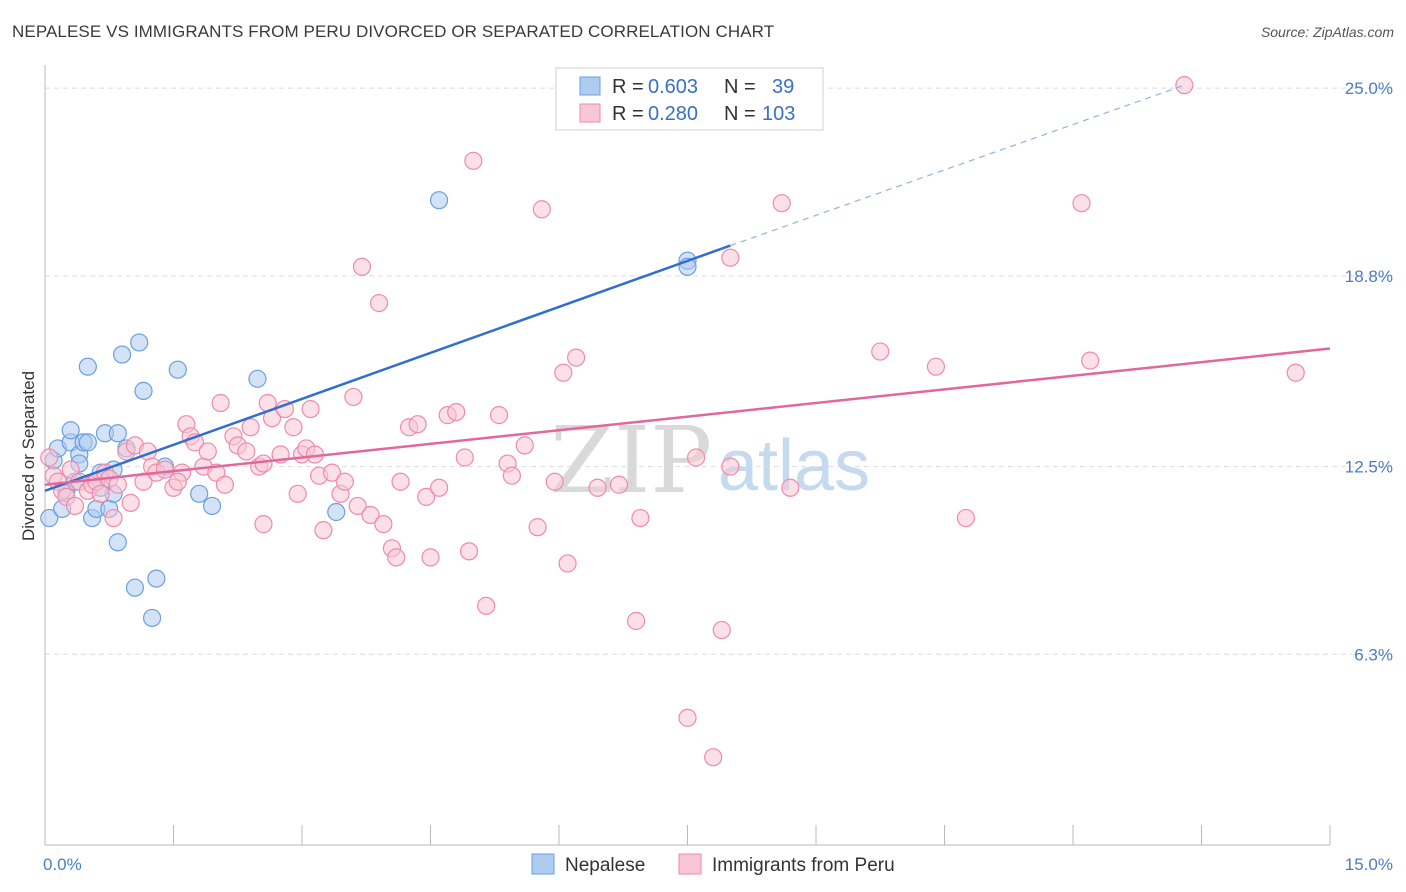  I want to click on peru-trend-line, so click(687, 416).